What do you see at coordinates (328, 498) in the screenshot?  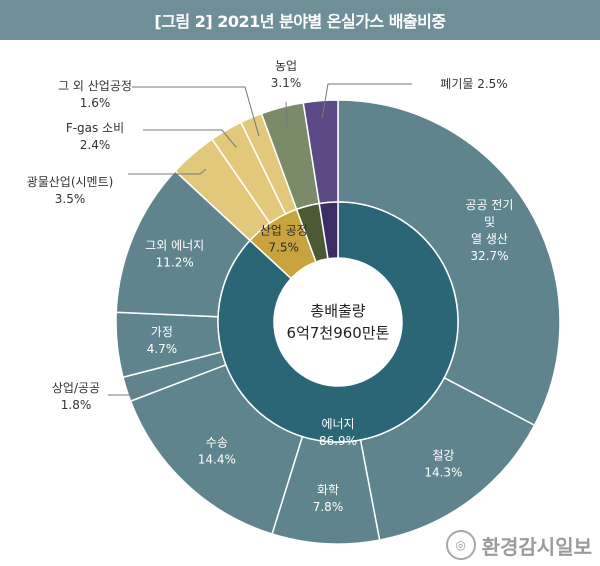 I see `outer-slice-label: 화학 7.8%` at bounding box center [328, 498].